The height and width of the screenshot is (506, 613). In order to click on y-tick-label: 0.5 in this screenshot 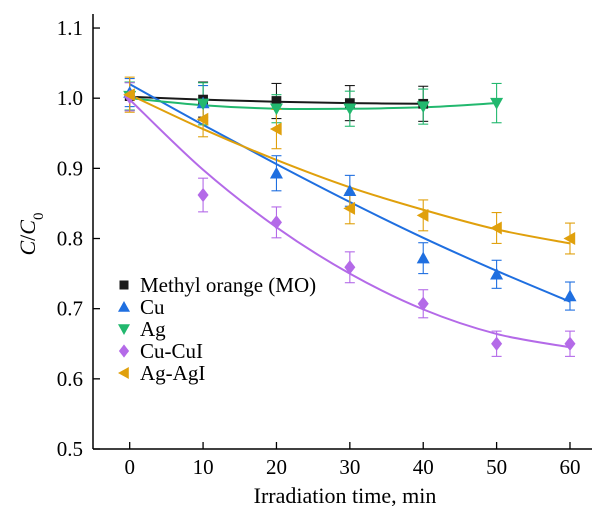, I will do `click(70, 449)`.